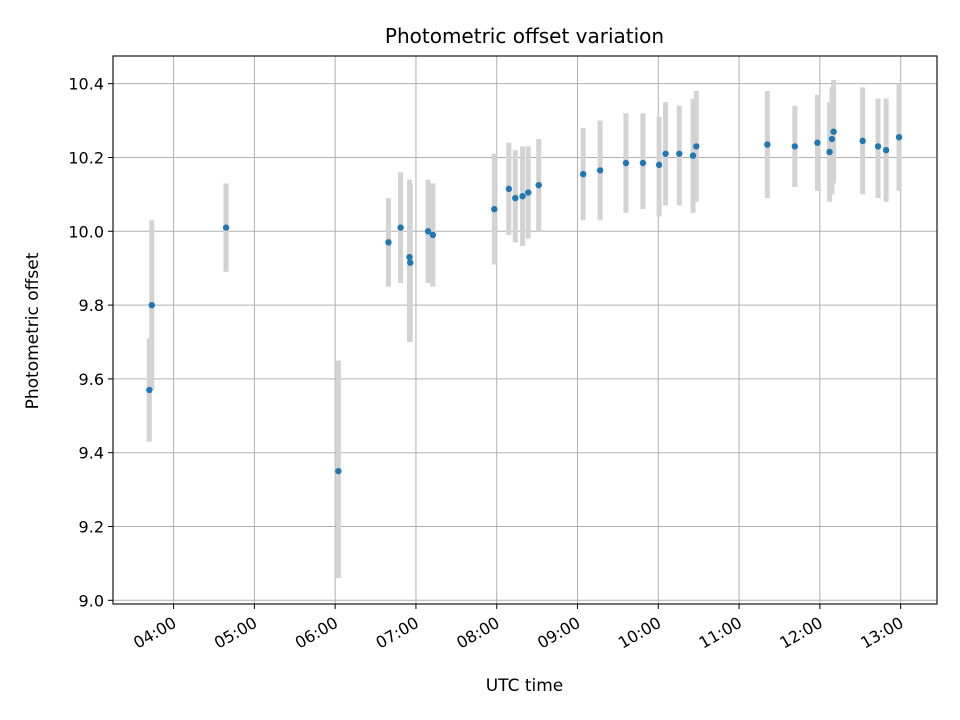 The height and width of the screenshot is (720, 960). Describe the element at coordinates (91, 600) in the screenshot. I see `y-tick-label: 9.0` at that location.